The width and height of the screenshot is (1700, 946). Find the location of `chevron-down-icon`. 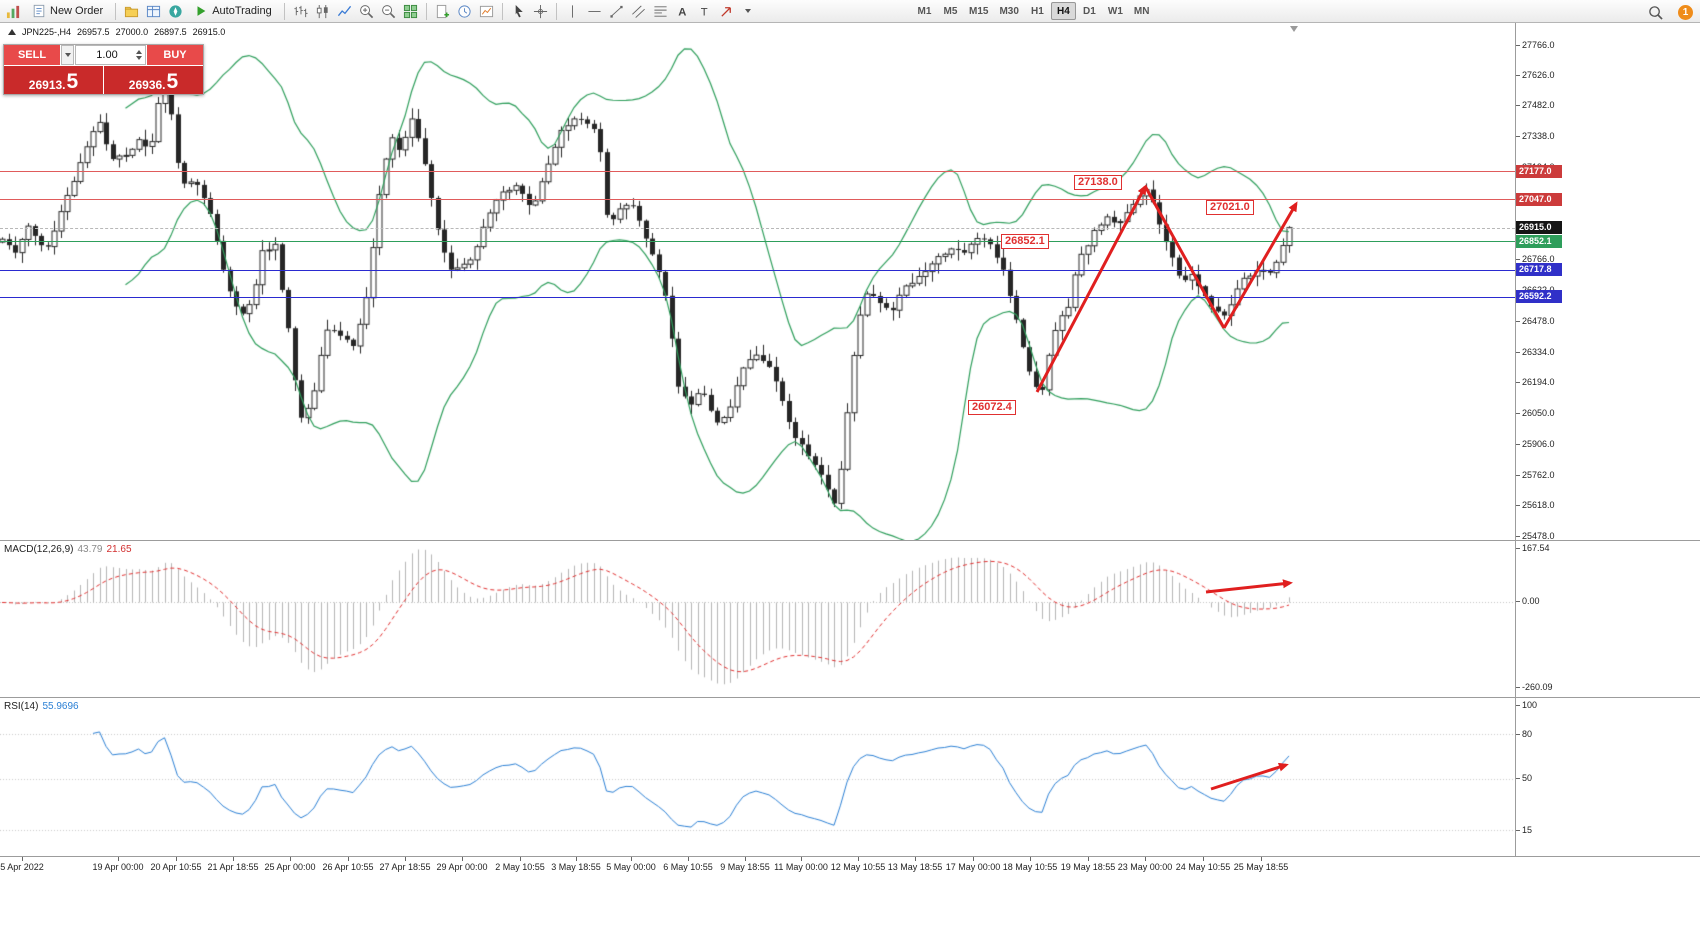

chevron-down-icon is located at coordinates (748, 11).